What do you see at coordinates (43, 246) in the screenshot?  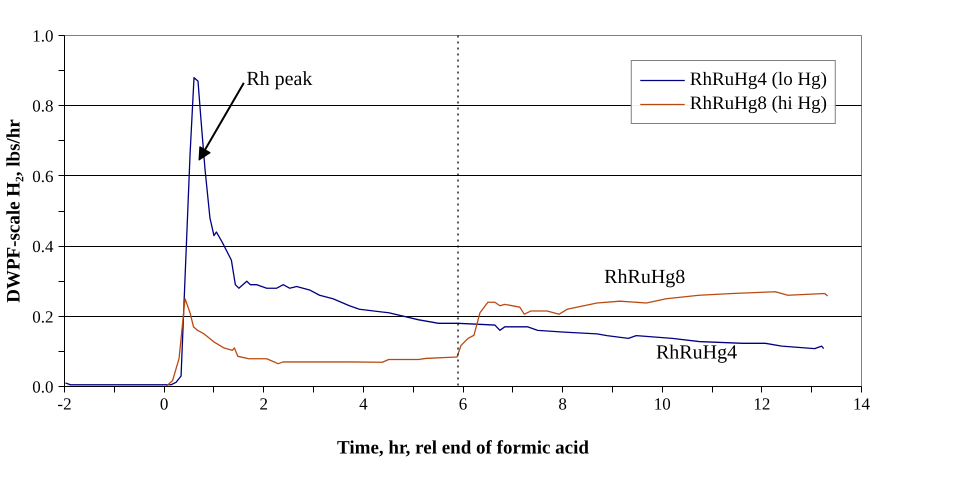 I see `y-tick-label: 0.4` at bounding box center [43, 246].